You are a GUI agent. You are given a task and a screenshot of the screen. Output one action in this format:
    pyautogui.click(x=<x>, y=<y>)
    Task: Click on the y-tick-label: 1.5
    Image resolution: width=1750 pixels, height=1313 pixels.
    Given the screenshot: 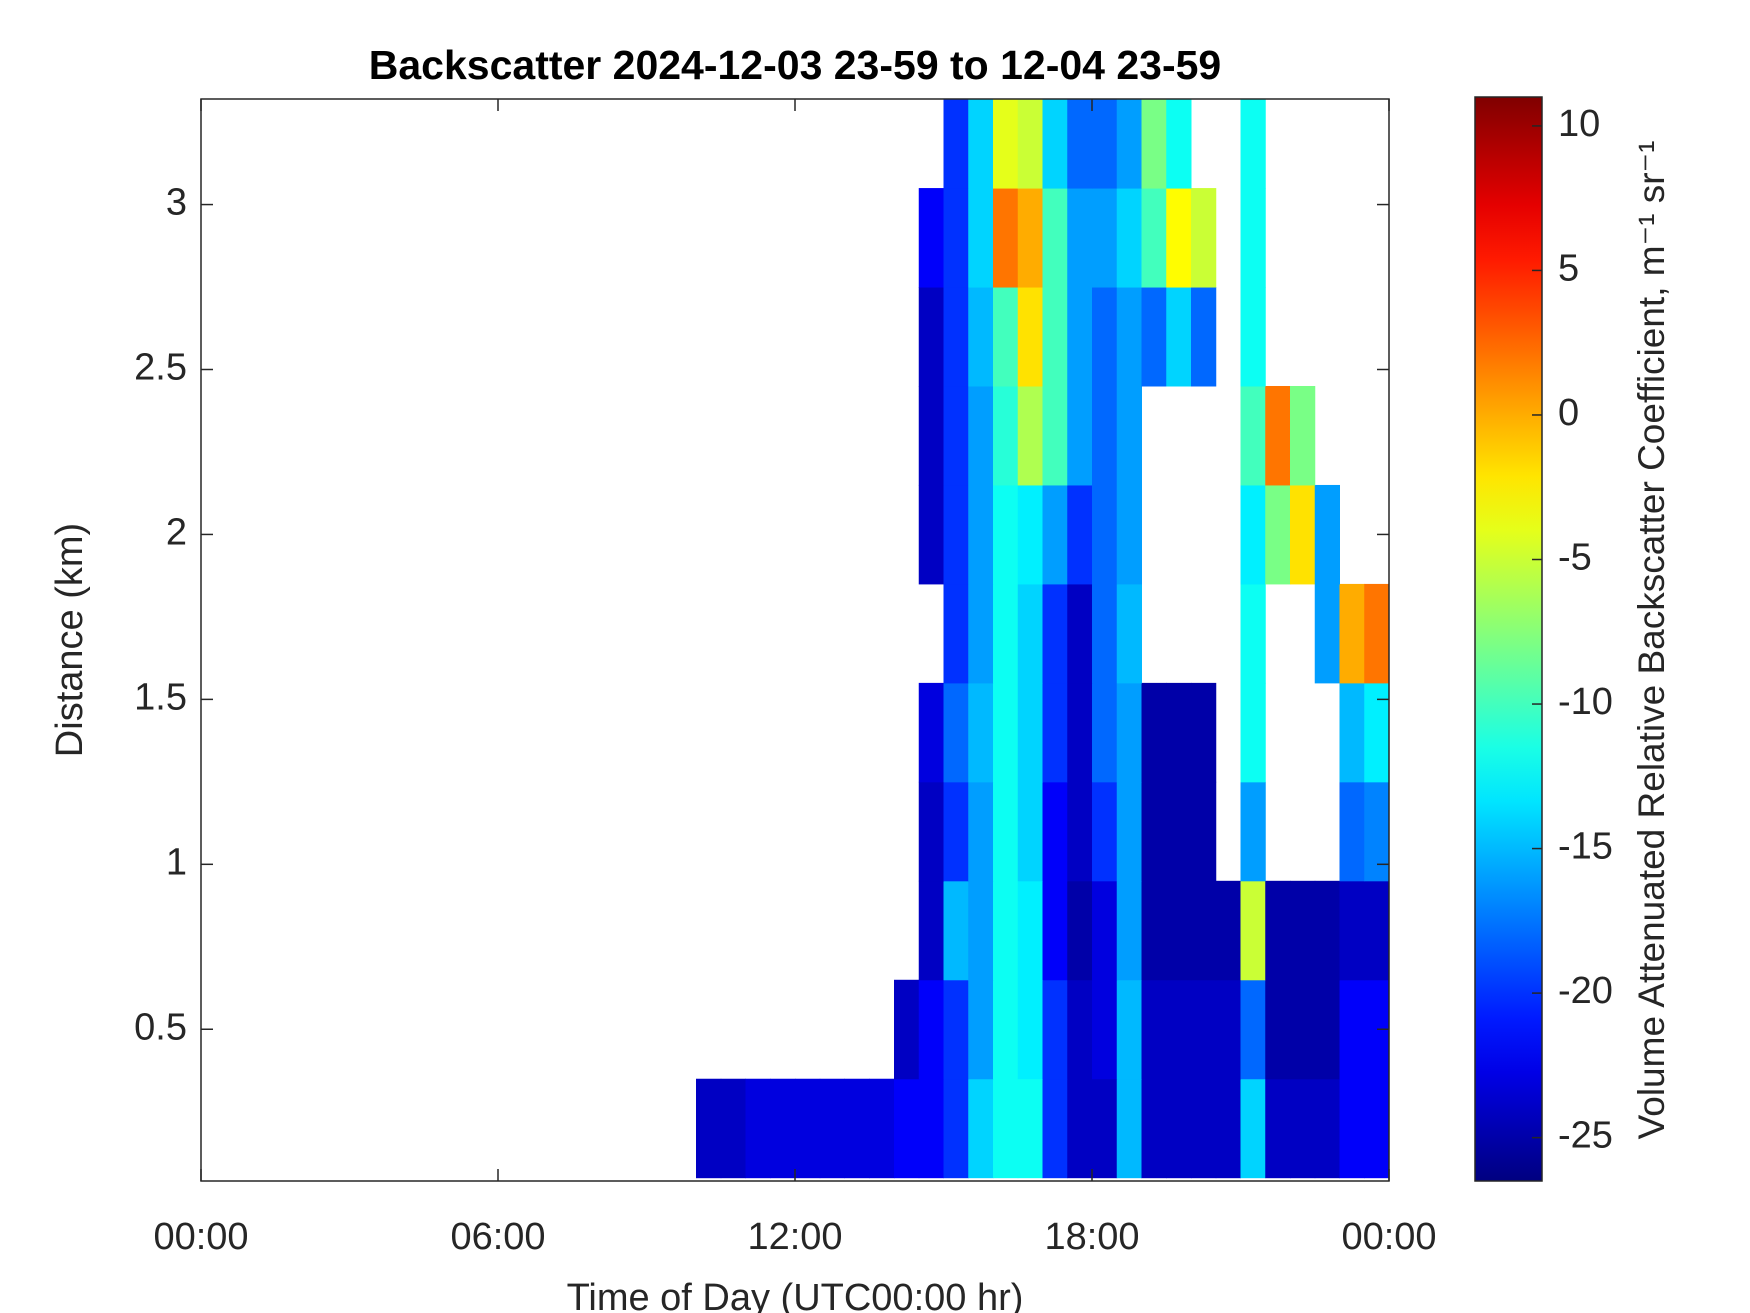 What is the action you would take?
    pyautogui.click(x=160, y=697)
    